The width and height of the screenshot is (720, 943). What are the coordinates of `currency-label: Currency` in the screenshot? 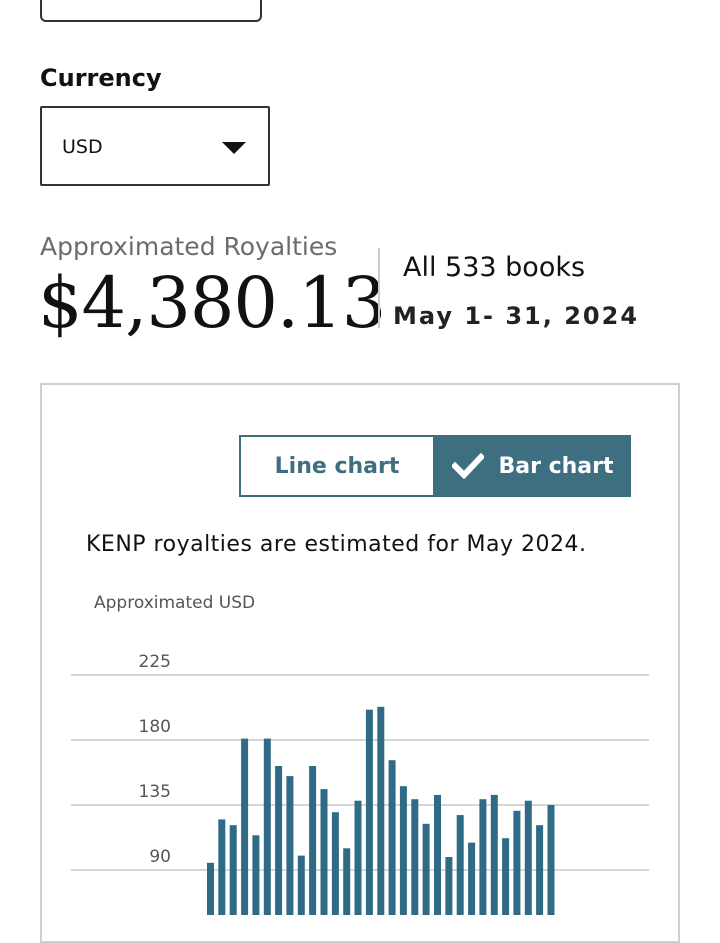 It's located at (101, 78).